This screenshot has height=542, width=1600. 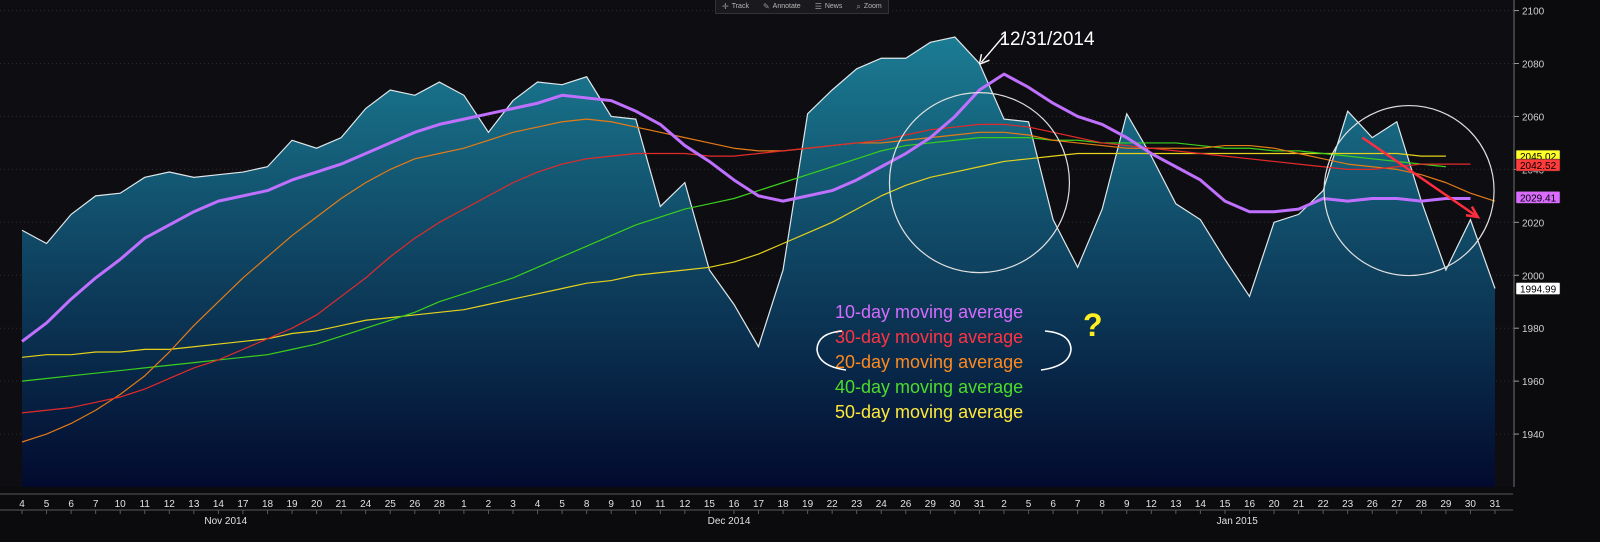 I want to click on x-tick-label: 8, so click(x=1102, y=504).